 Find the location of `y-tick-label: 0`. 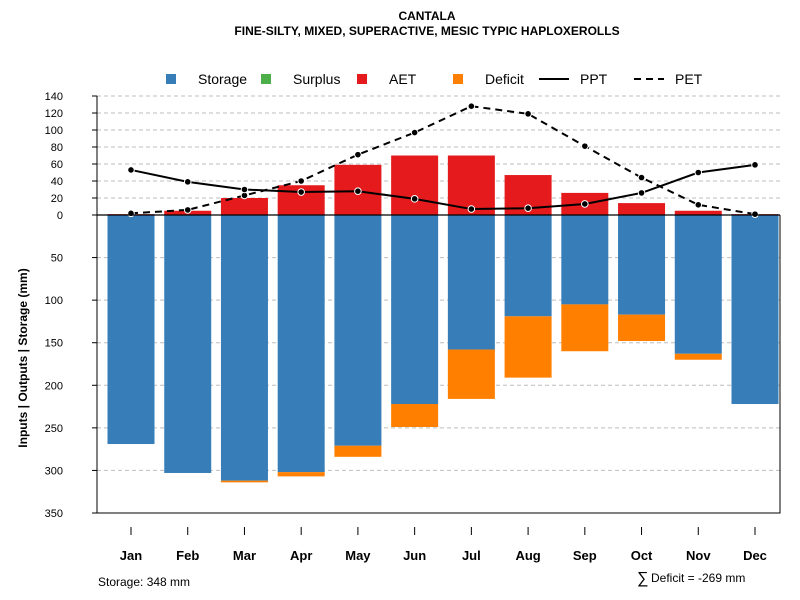

y-tick-label: 0 is located at coordinates (60, 216).